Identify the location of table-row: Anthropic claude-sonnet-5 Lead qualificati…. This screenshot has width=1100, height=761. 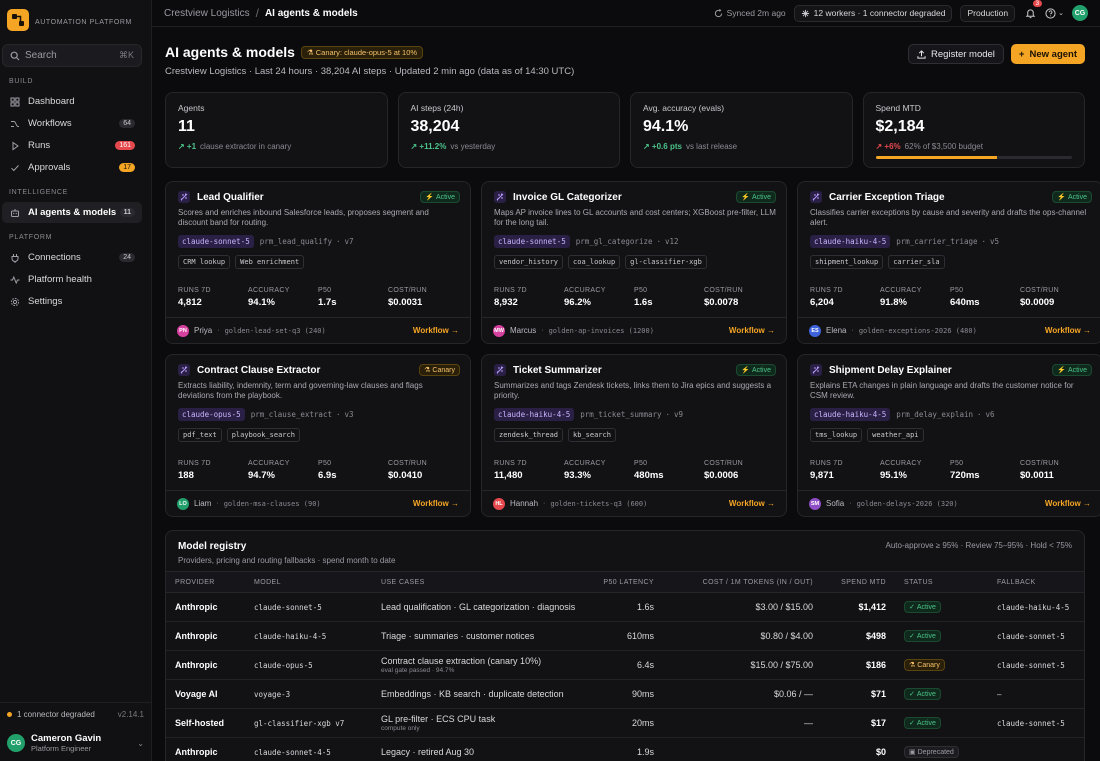
(625, 607).